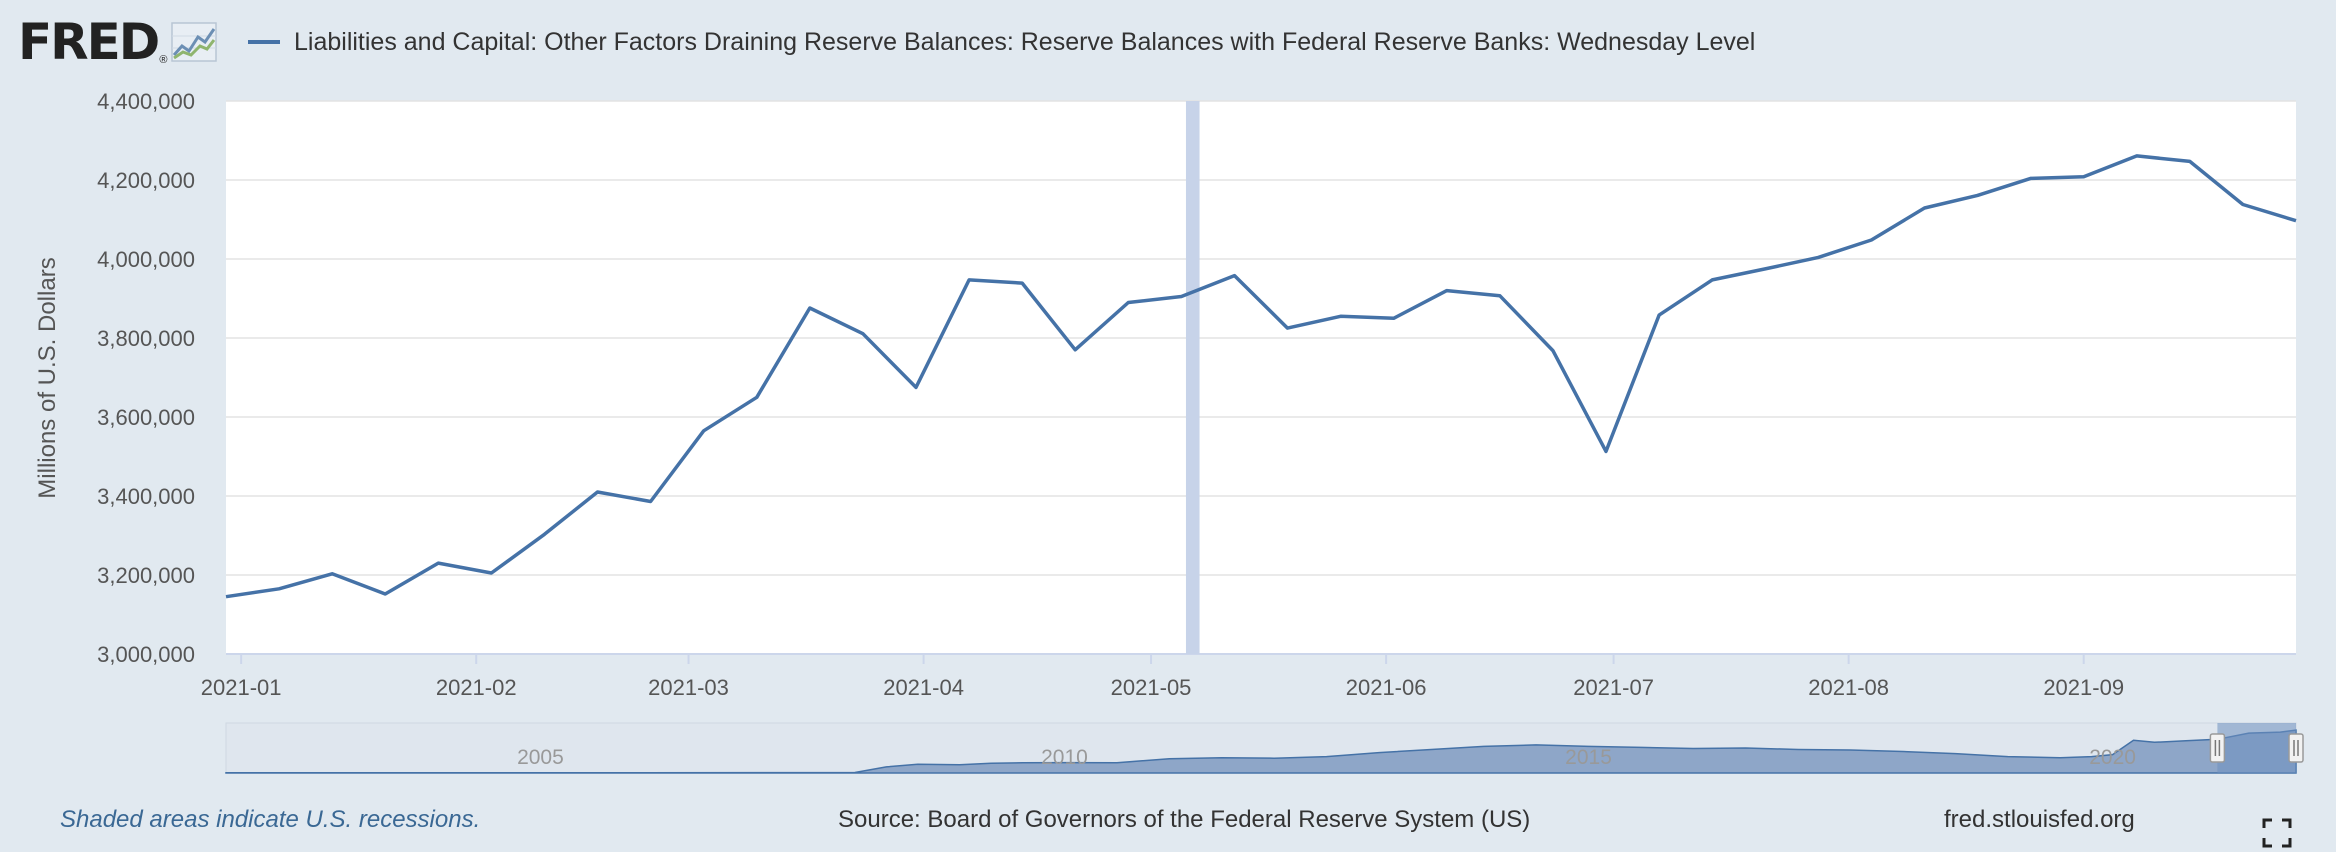  Describe the element at coordinates (1588, 757) in the screenshot. I see `navigator-label: 2015` at that location.